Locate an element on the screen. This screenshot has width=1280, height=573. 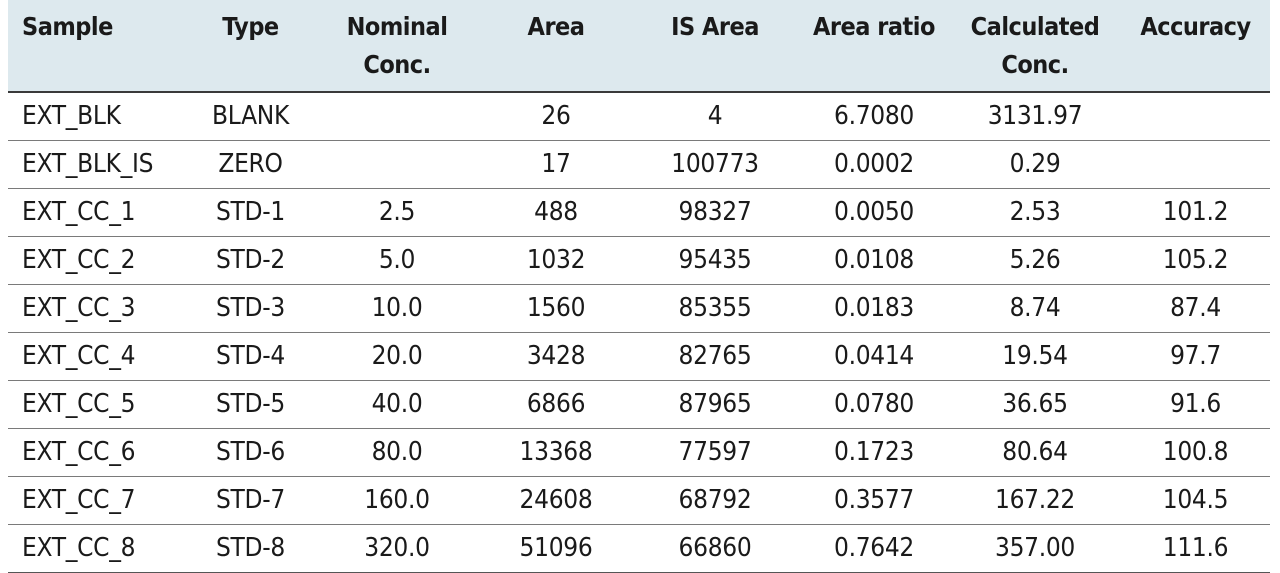
cell-calculated-conc: 2.53 is located at coordinates (1035, 212).